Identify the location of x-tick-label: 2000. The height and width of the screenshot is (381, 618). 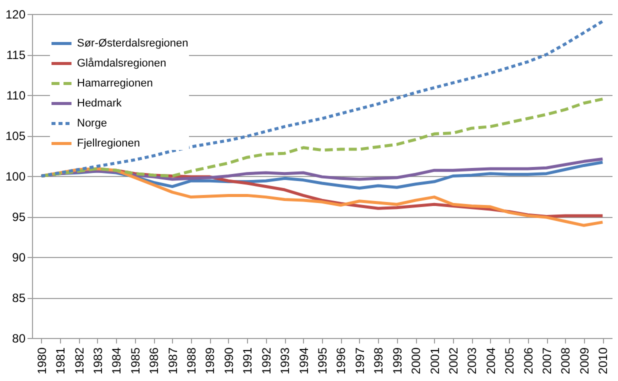
(416, 360).